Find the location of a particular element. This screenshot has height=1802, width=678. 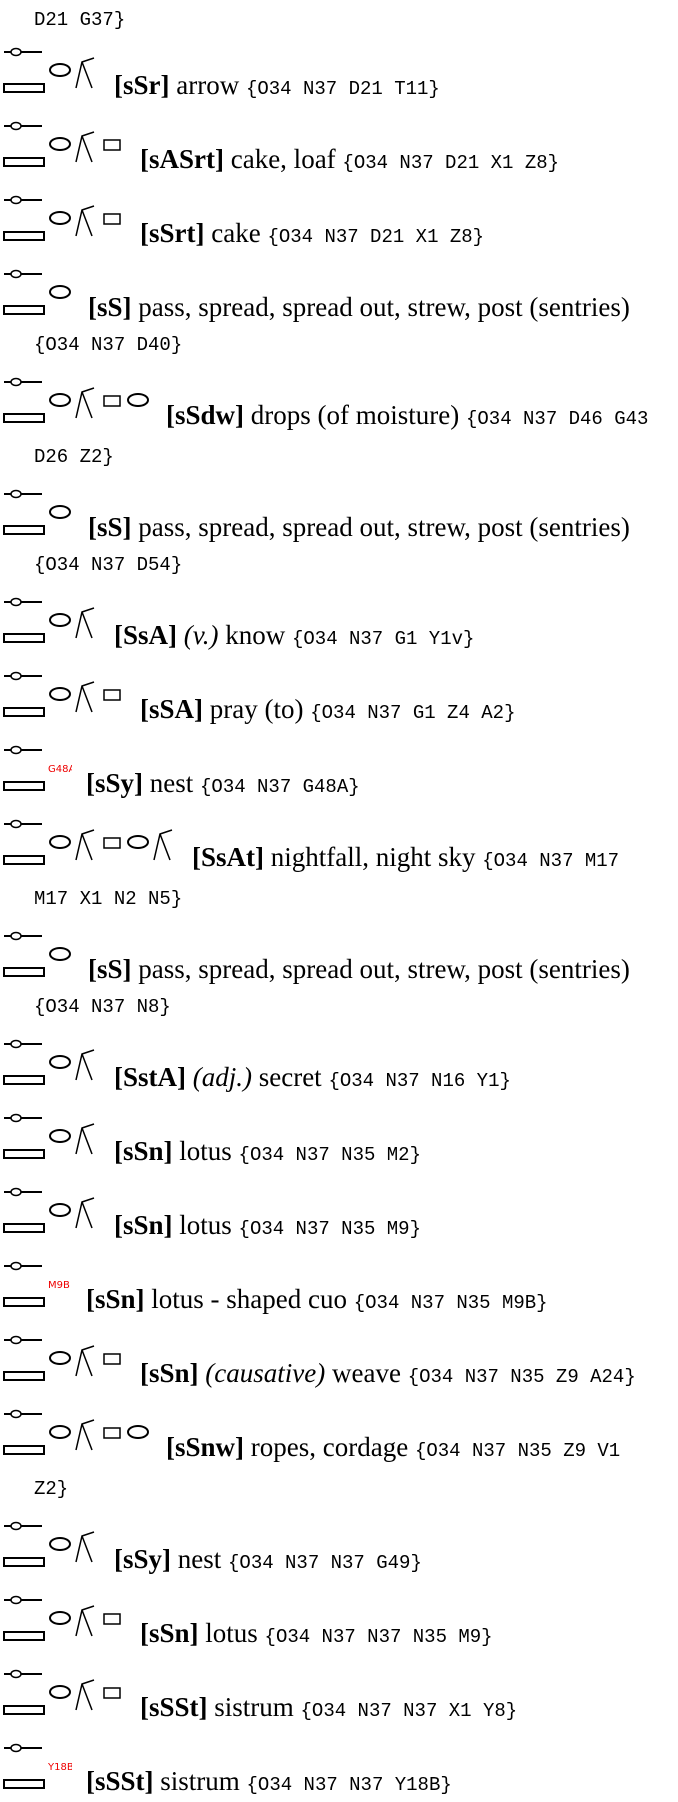

meaning: sistrum is located at coordinates (254, 1707).